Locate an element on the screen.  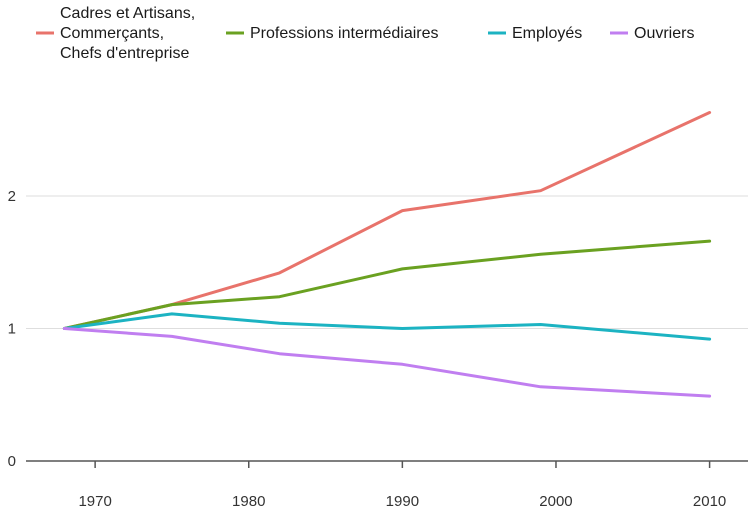
x-tick-label: 1970 is located at coordinates (94, 501).